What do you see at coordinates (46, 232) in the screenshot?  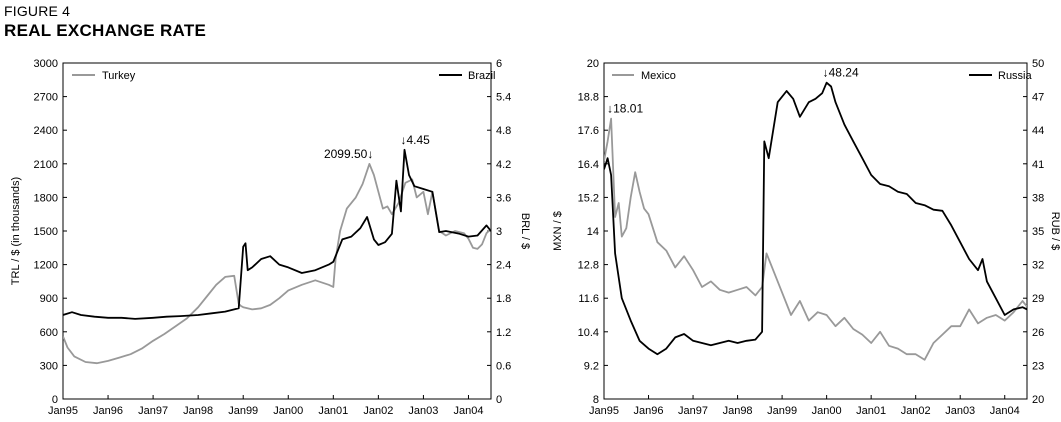 I see `y-left-tick-label: 1500` at bounding box center [46, 232].